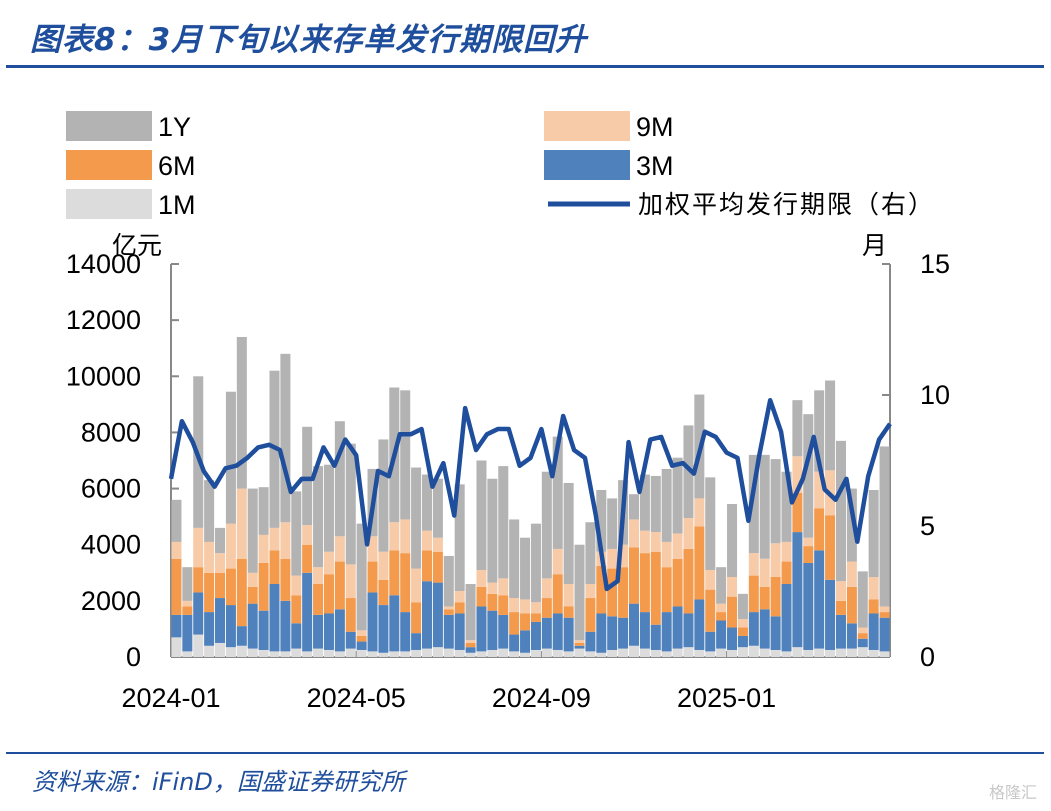 The image size is (1051, 811). I want to click on x-tick-label: 2024-05, so click(356, 698).